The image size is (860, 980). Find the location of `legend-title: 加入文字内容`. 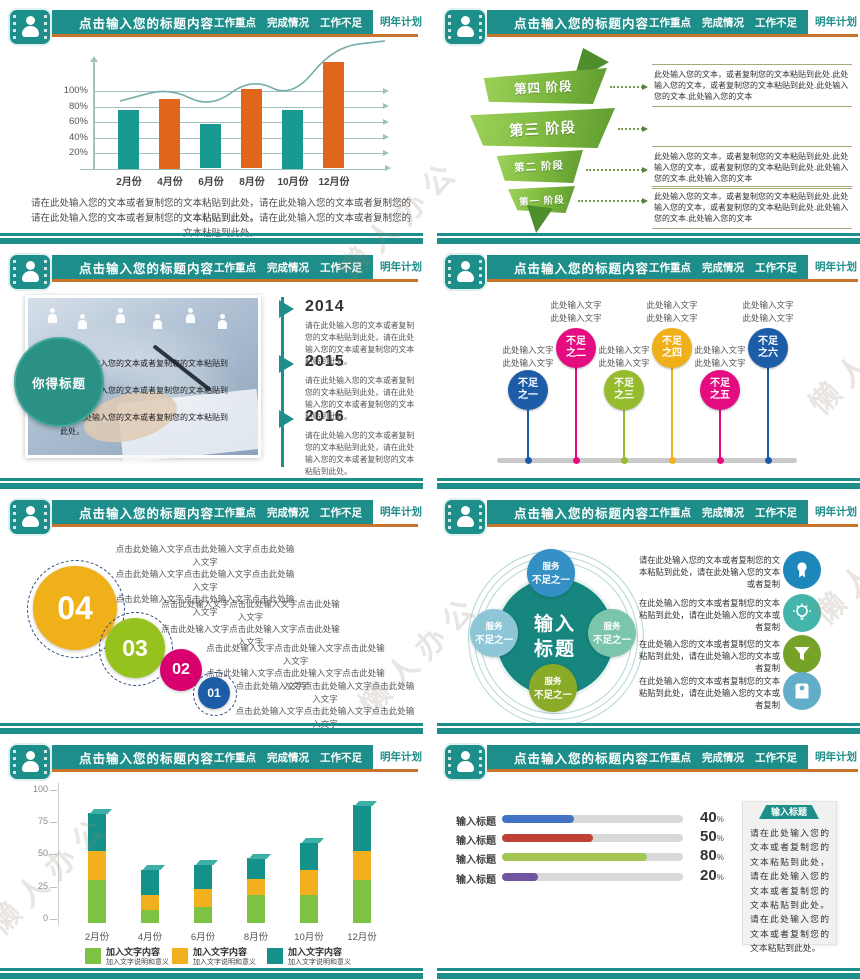

legend-title: 加入文字内容 is located at coordinates (315, 952).